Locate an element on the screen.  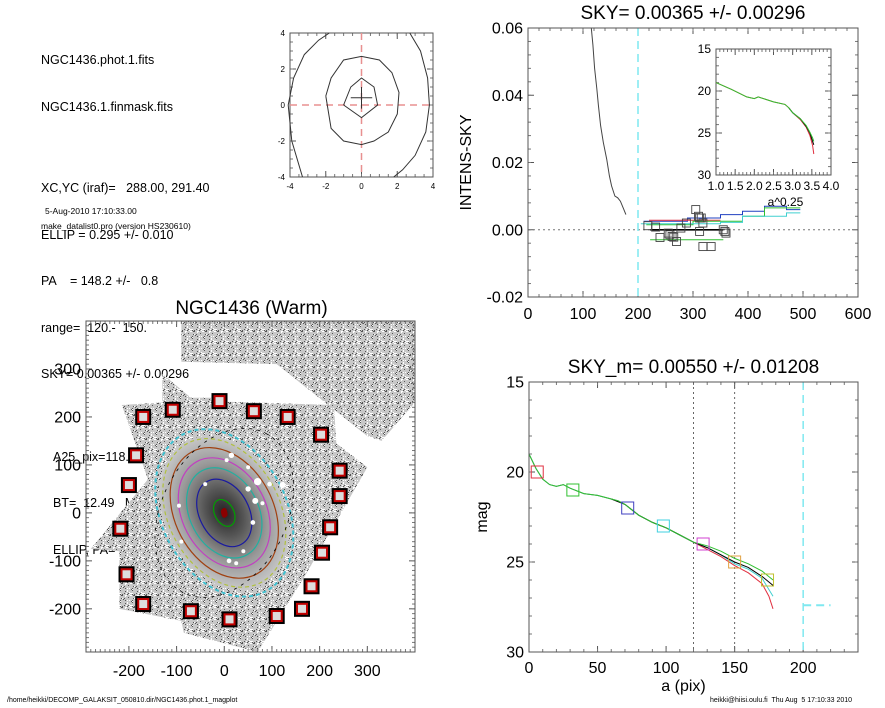
inset-frame is located at coordinates (773, 112).